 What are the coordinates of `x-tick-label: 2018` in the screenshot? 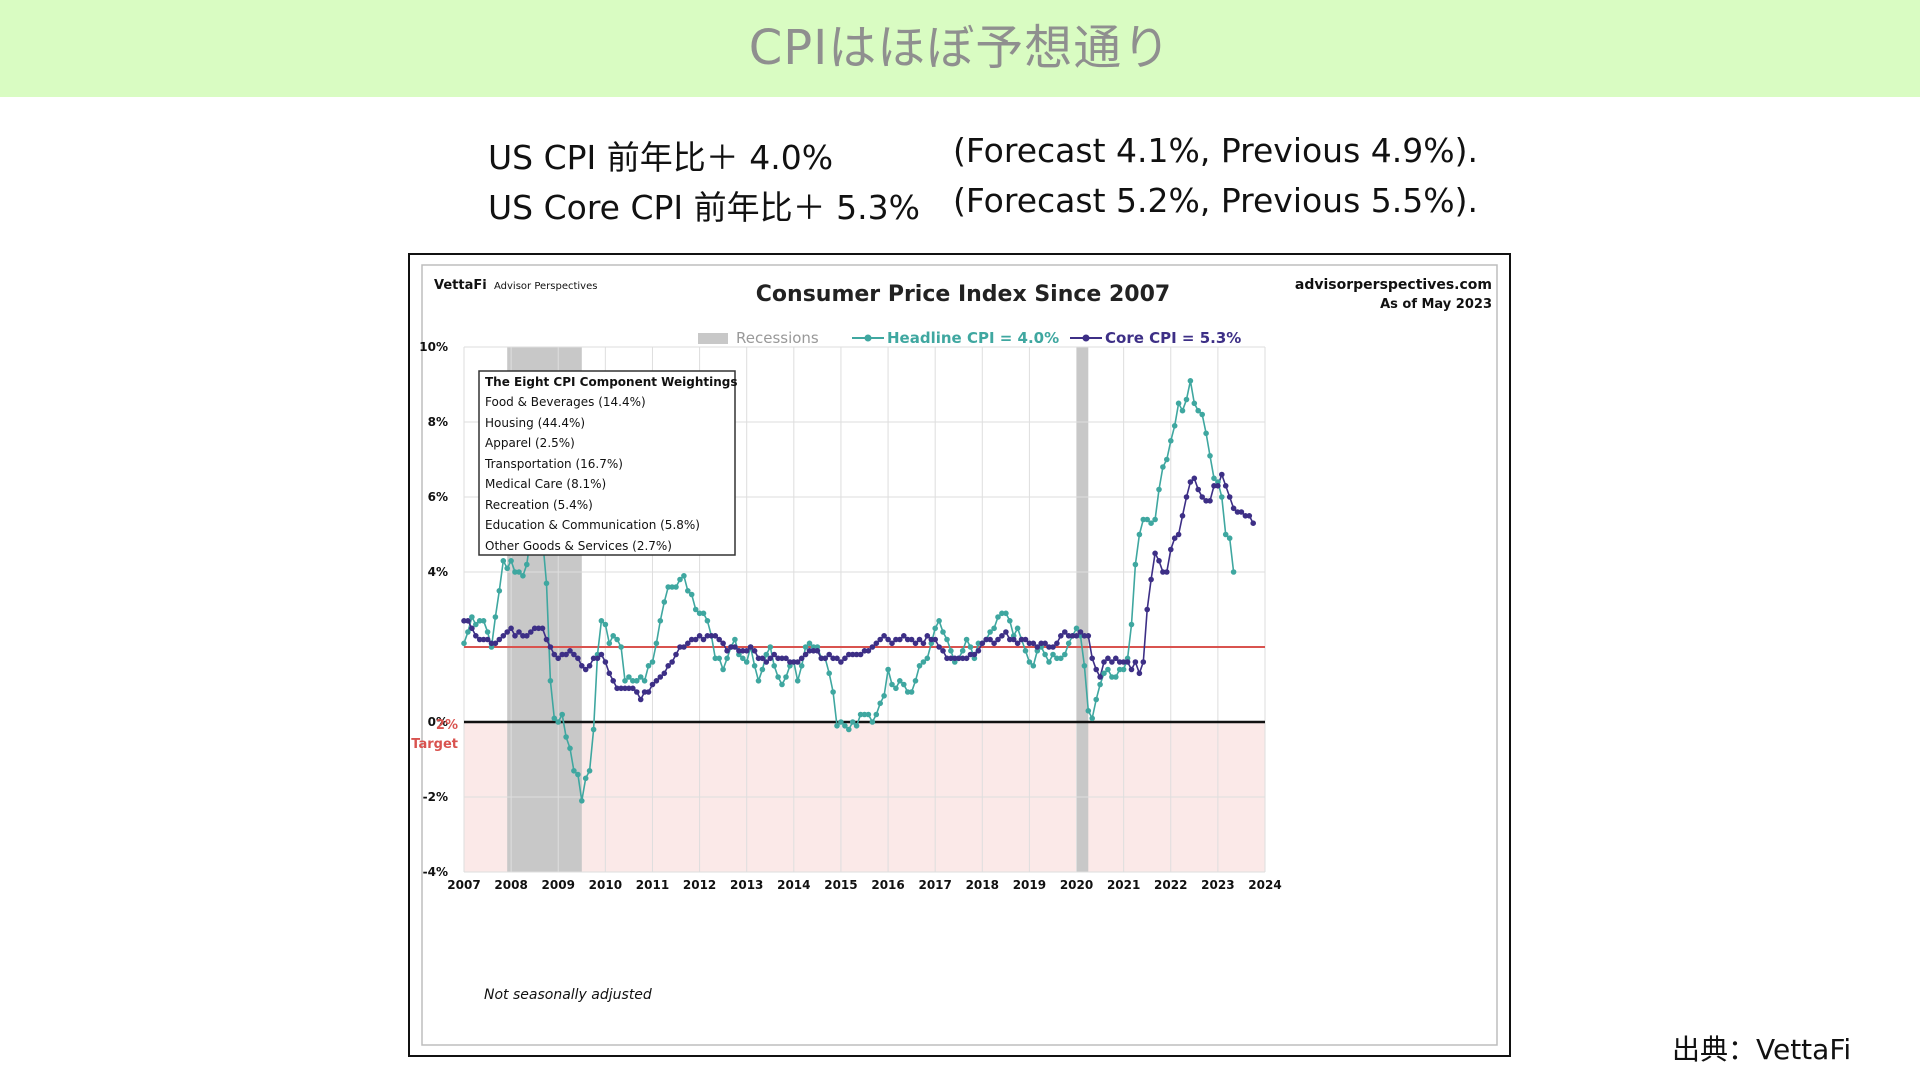 It's located at (982, 885).